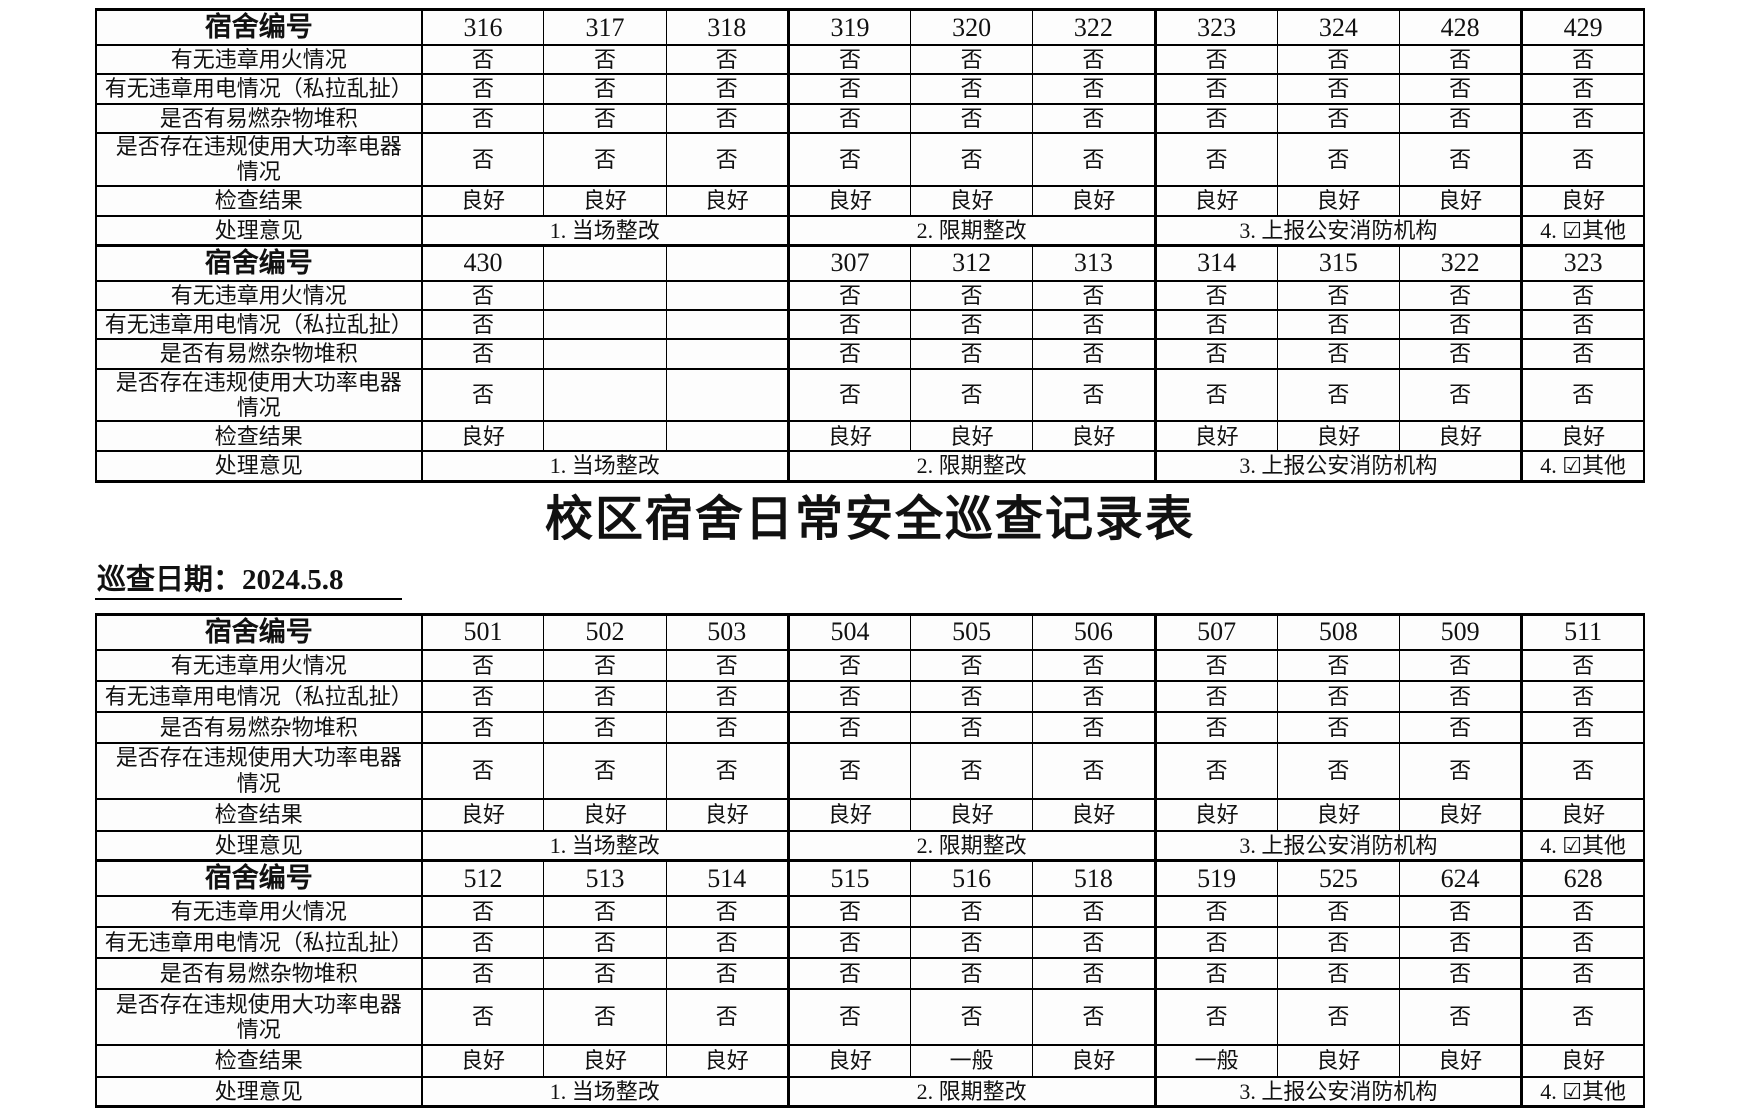 The image size is (1754, 1108). Describe the element at coordinates (1461, 631) in the screenshot. I see `dorm-number-cell: 509` at that location.